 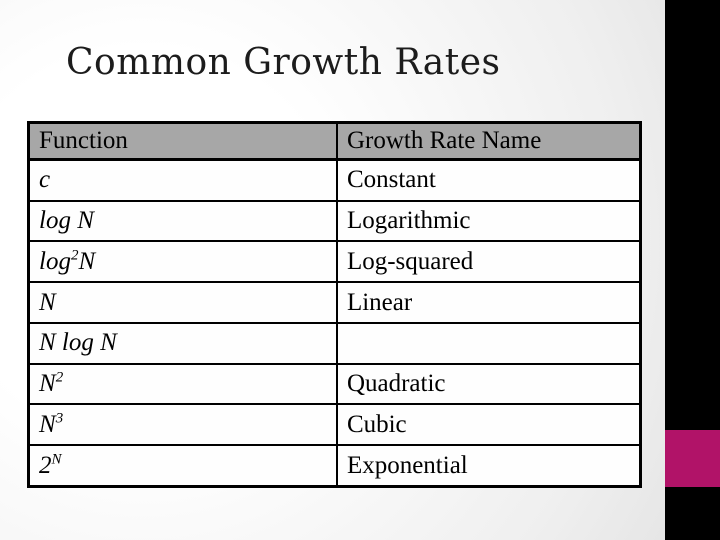 I want to click on table-row: c Constant, so click(x=334, y=180).